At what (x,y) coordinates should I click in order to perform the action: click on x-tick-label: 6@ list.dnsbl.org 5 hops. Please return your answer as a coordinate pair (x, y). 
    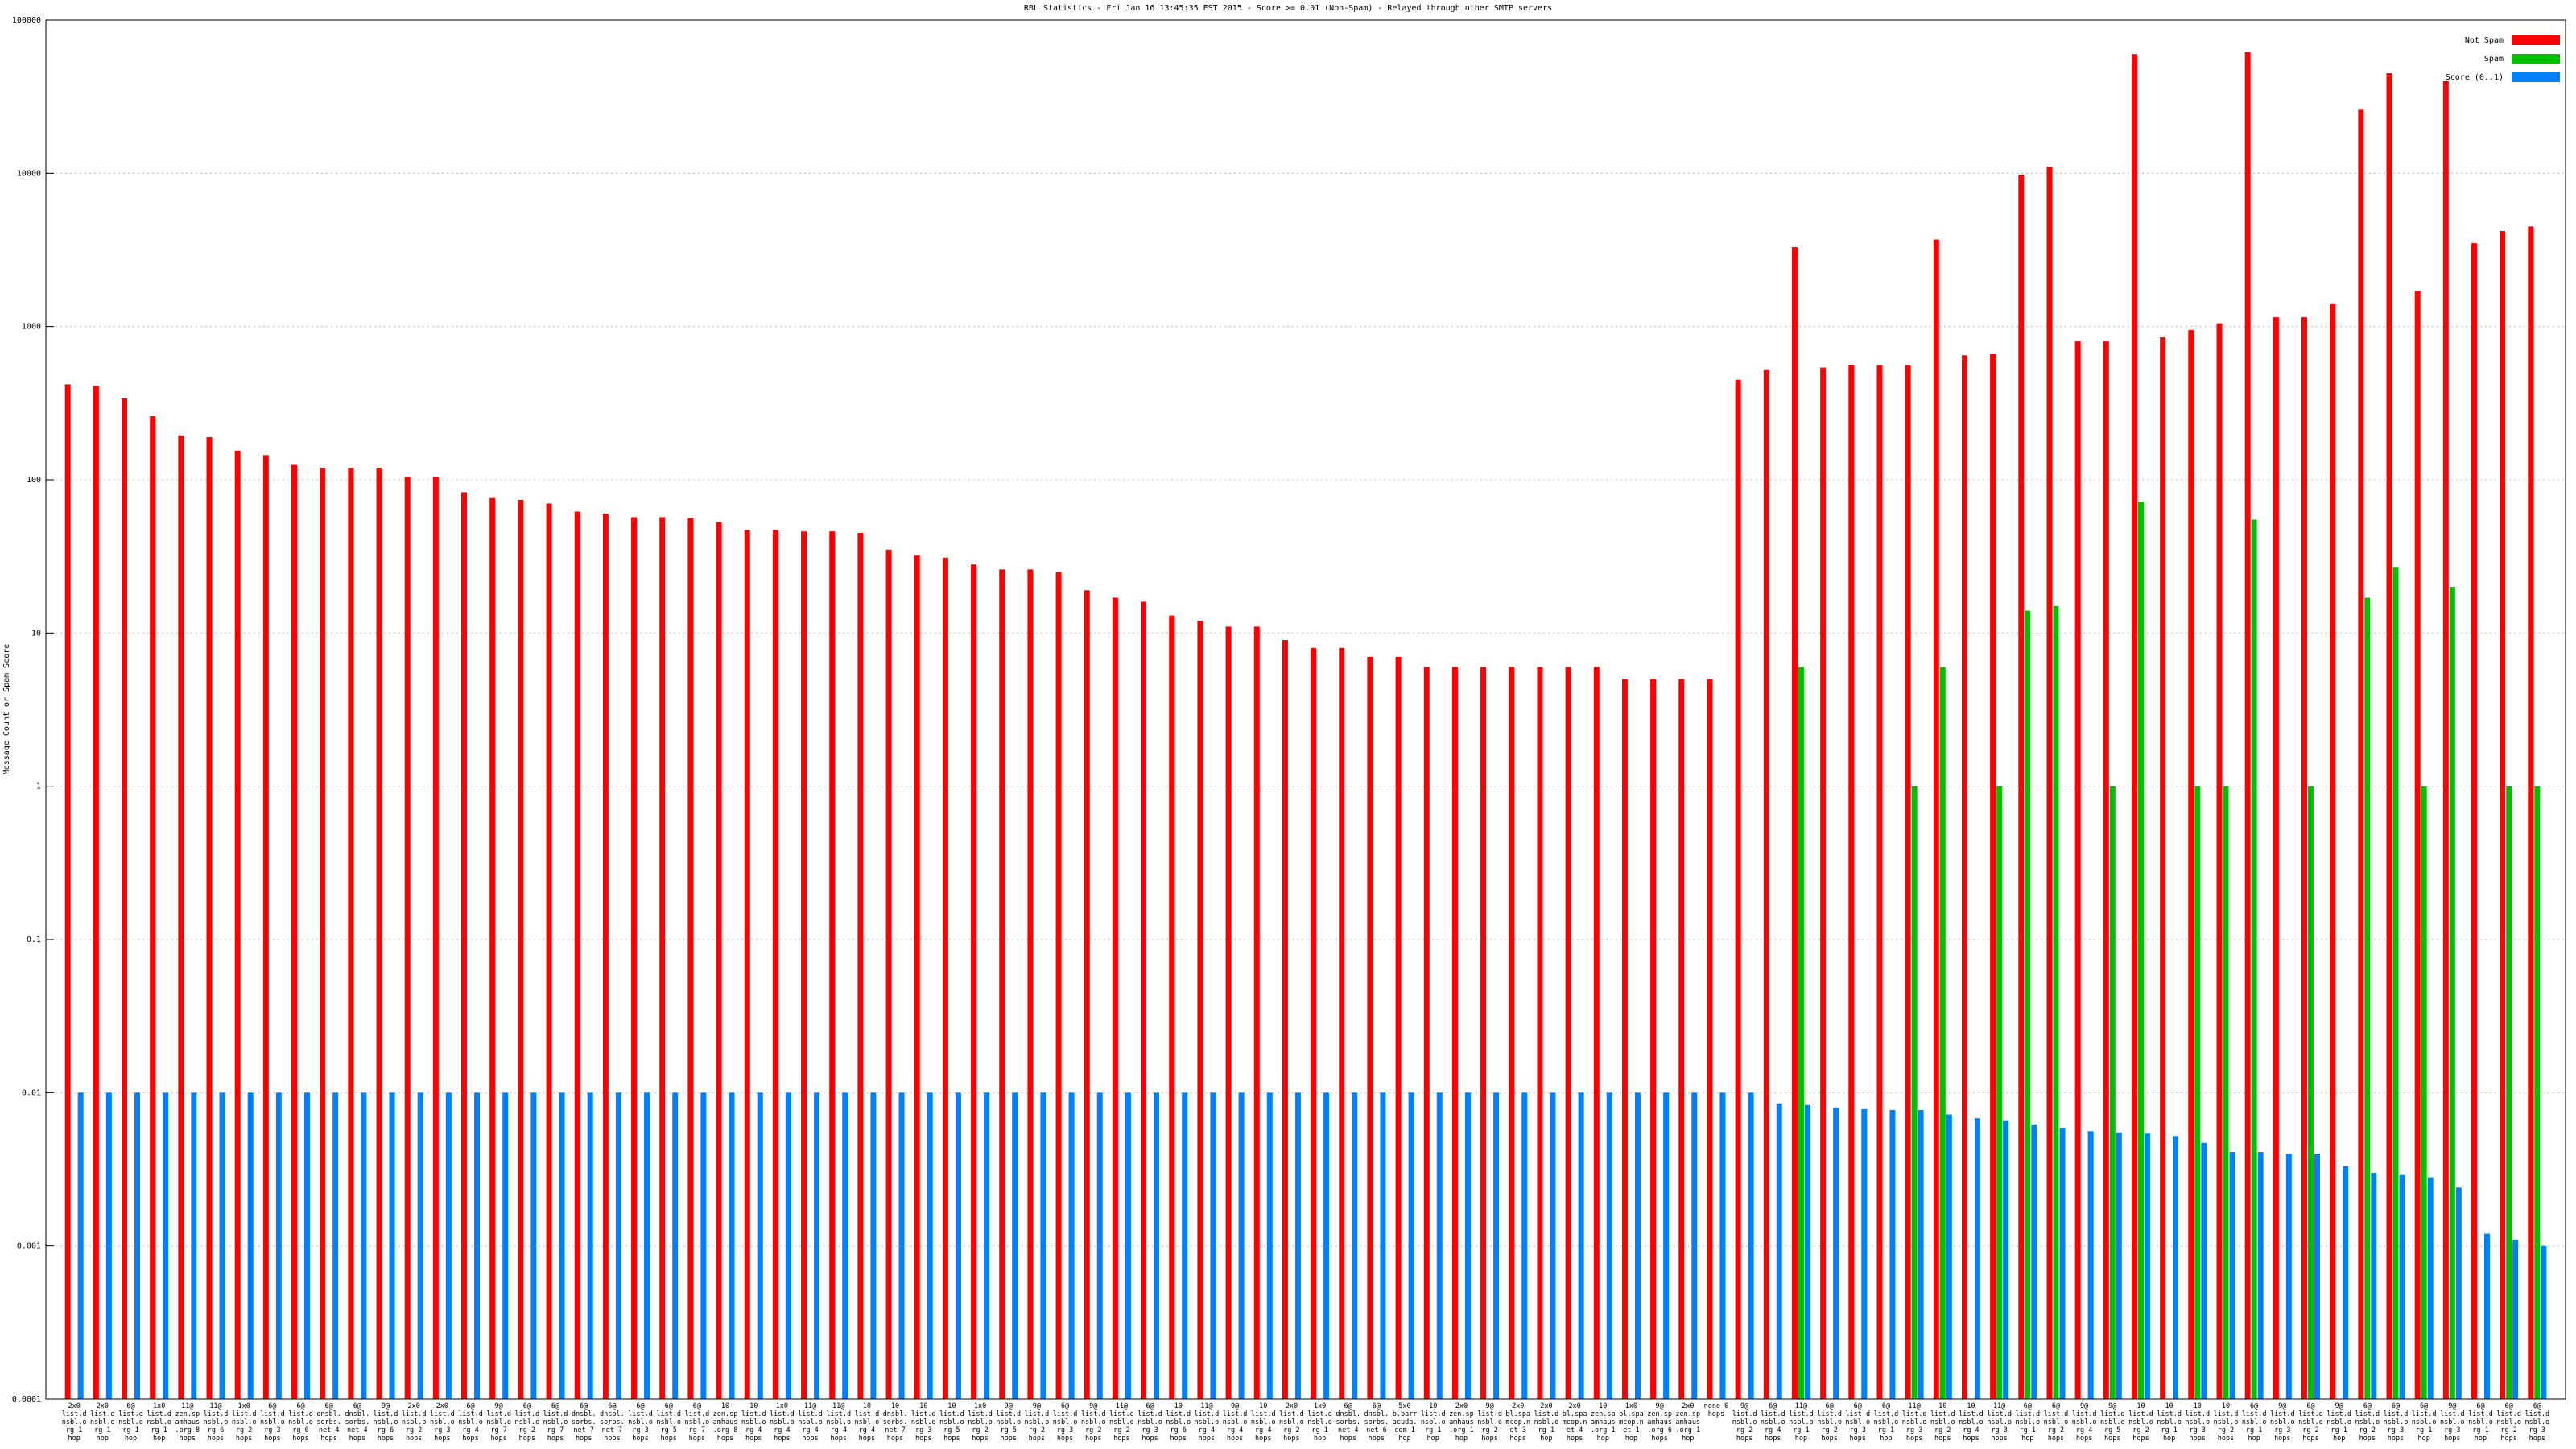
    Looking at the image, I should click on (669, 1422).